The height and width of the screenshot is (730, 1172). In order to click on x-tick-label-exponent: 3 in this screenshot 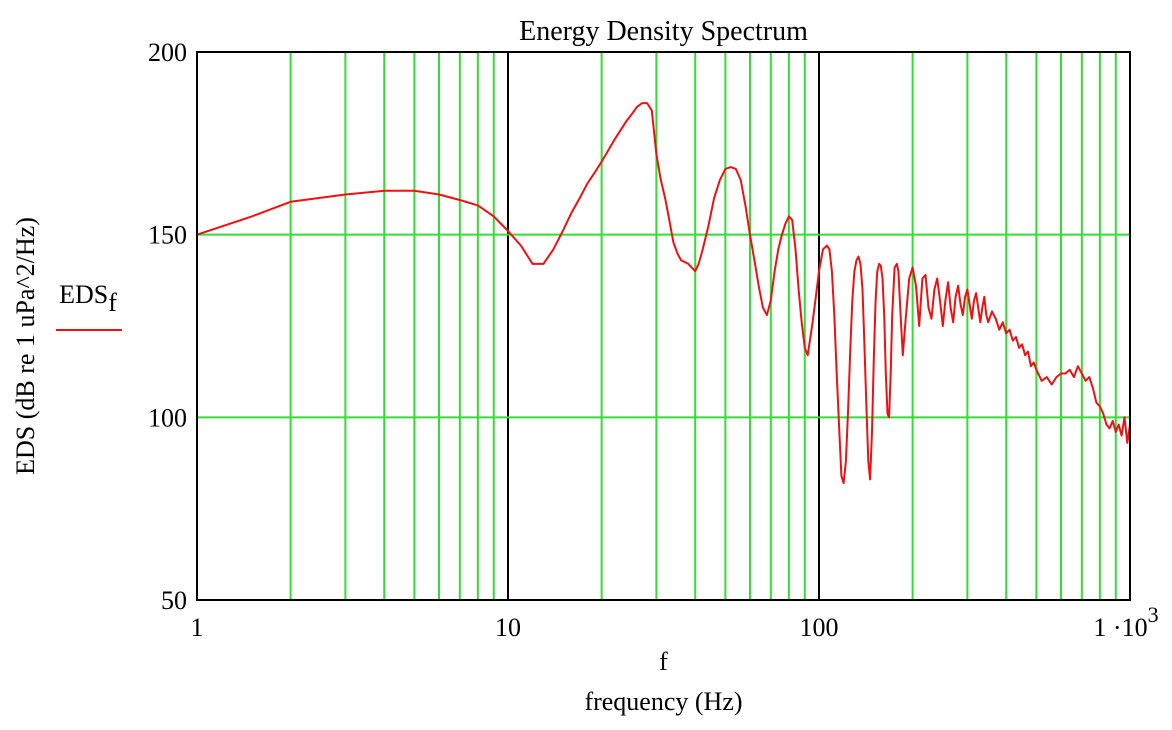, I will do `click(1153, 614)`.